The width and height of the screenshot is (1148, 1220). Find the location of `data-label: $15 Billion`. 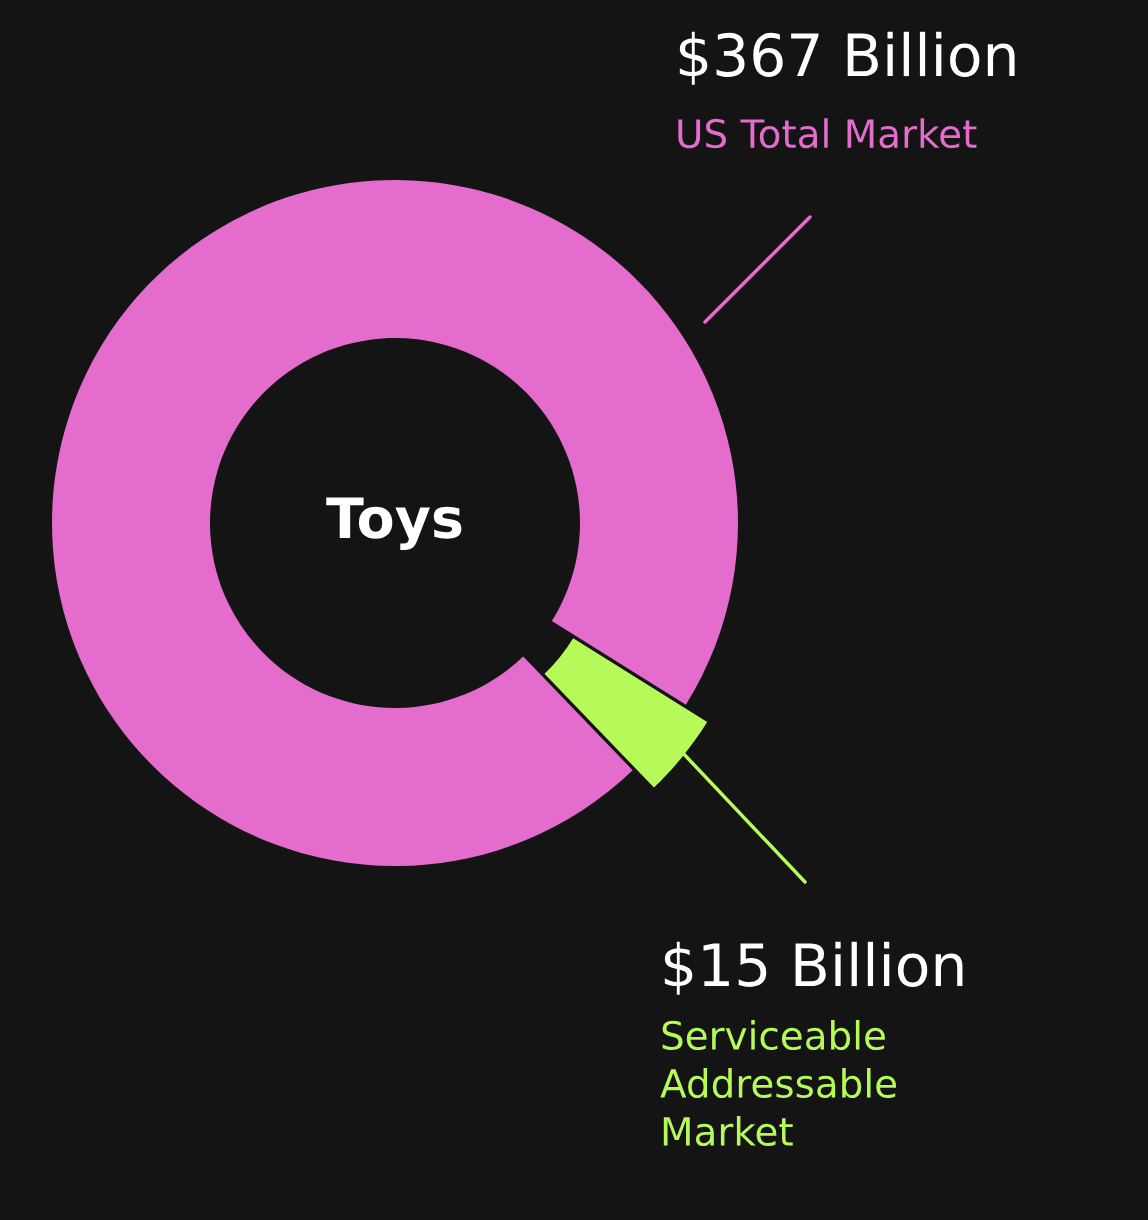

data-label: $15 Billion is located at coordinates (813, 968).